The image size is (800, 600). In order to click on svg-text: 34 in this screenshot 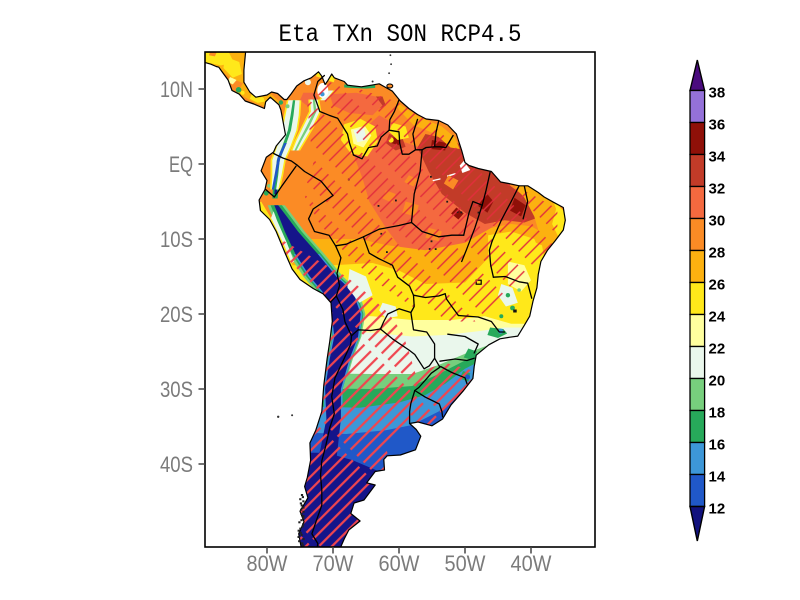, I will do `click(717, 157)`.